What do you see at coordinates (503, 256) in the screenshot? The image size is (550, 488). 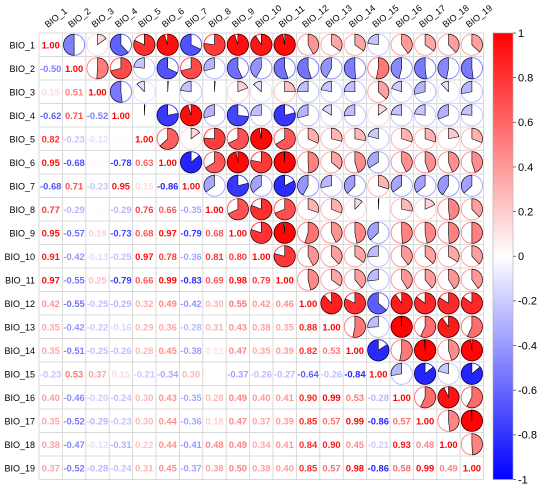 I see `colorbar-bar` at bounding box center [503, 256].